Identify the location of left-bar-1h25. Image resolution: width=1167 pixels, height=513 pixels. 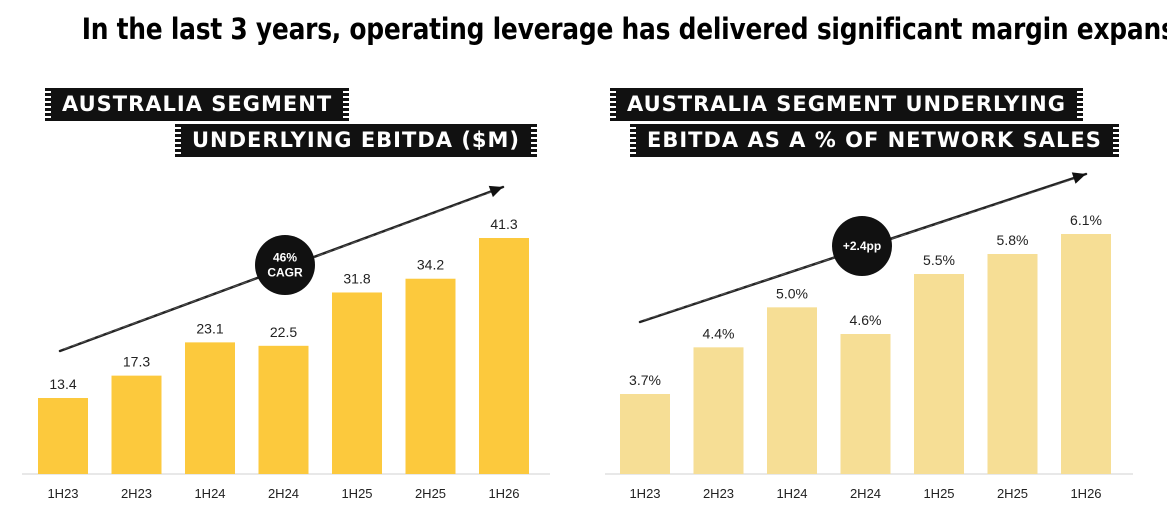
(357, 383).